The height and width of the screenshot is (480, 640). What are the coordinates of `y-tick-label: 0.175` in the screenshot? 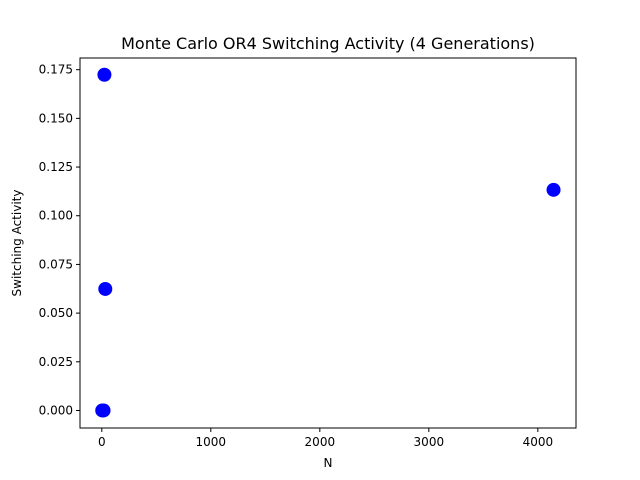 It's located at (56, 70).